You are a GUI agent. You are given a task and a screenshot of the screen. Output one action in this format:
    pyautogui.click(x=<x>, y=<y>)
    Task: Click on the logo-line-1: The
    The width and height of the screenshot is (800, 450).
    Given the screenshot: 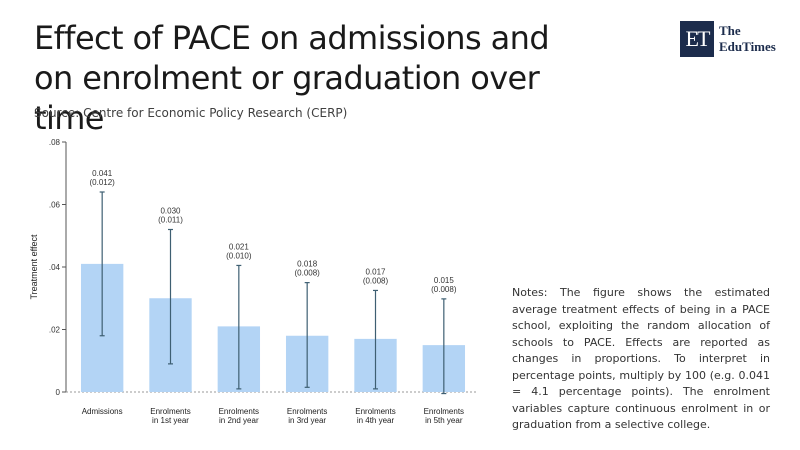 What is the action you would take?
    pyautogui.click(x=730, y=30)
    